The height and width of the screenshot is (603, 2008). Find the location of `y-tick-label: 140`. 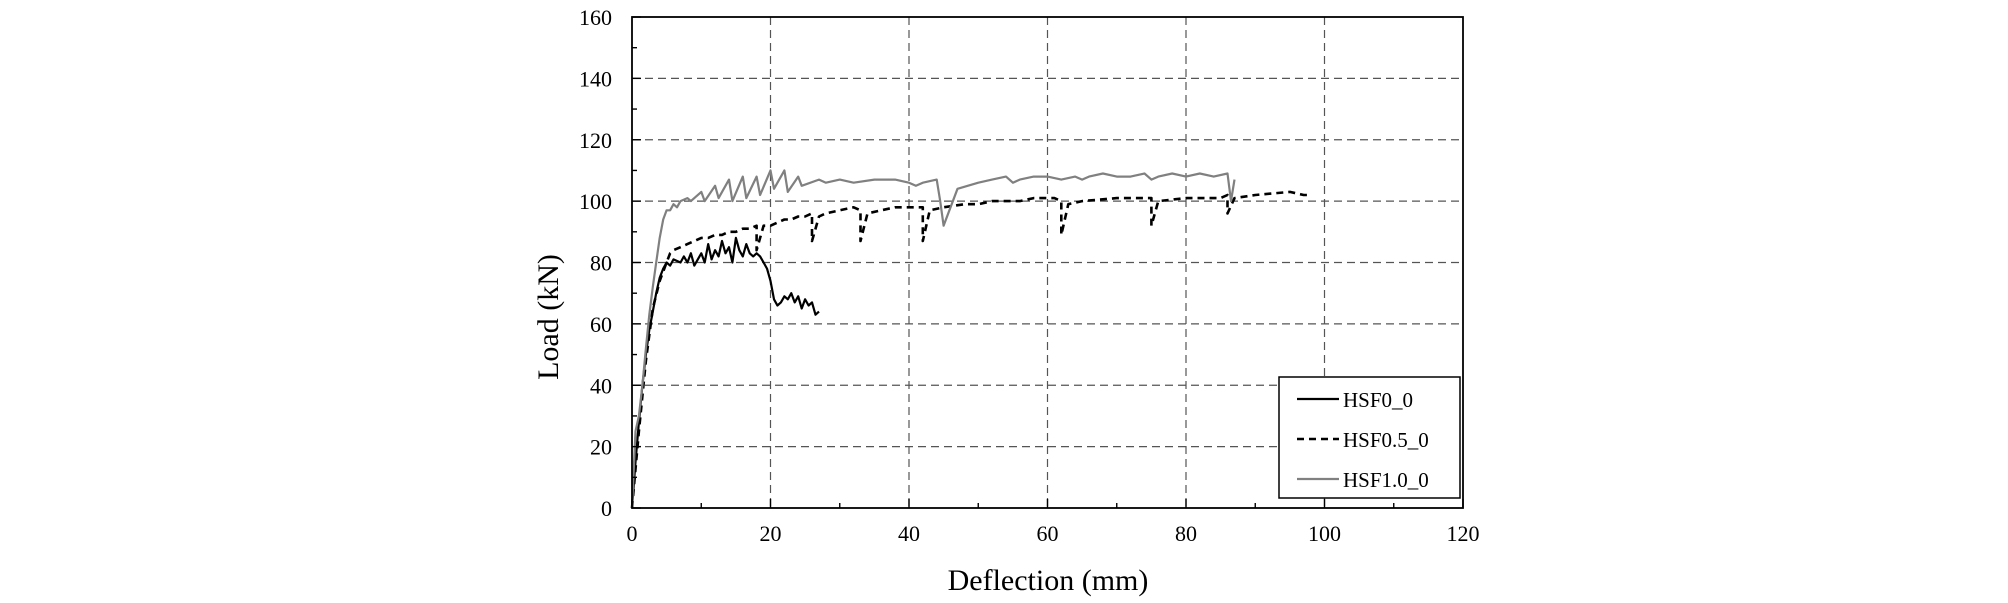

y-tick-label: 140 is located at coordinates (595, 78).